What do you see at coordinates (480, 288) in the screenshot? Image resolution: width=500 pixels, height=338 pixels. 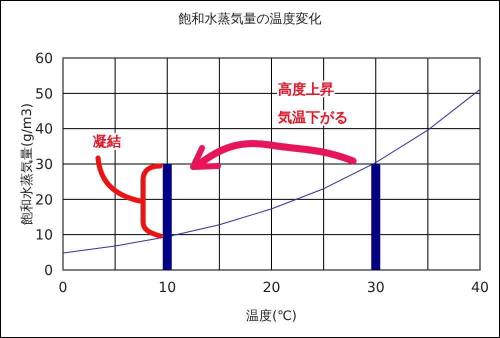 I see `x-tick-label: 40` at bounding box center [480, 288].